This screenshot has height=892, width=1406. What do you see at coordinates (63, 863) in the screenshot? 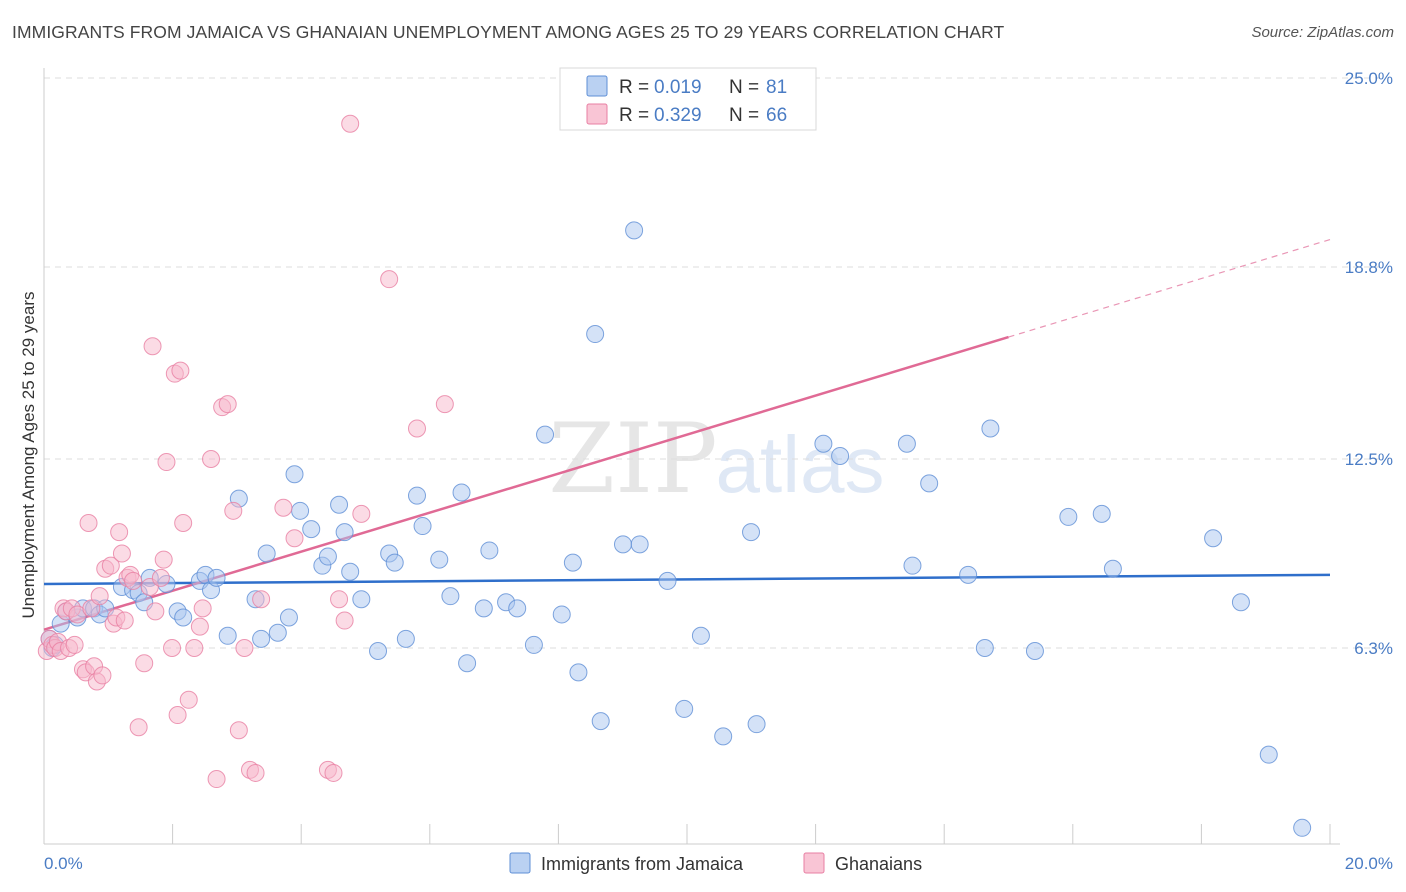
I see `x-tick-label: 0.0%` at bounding box center [63, 863].